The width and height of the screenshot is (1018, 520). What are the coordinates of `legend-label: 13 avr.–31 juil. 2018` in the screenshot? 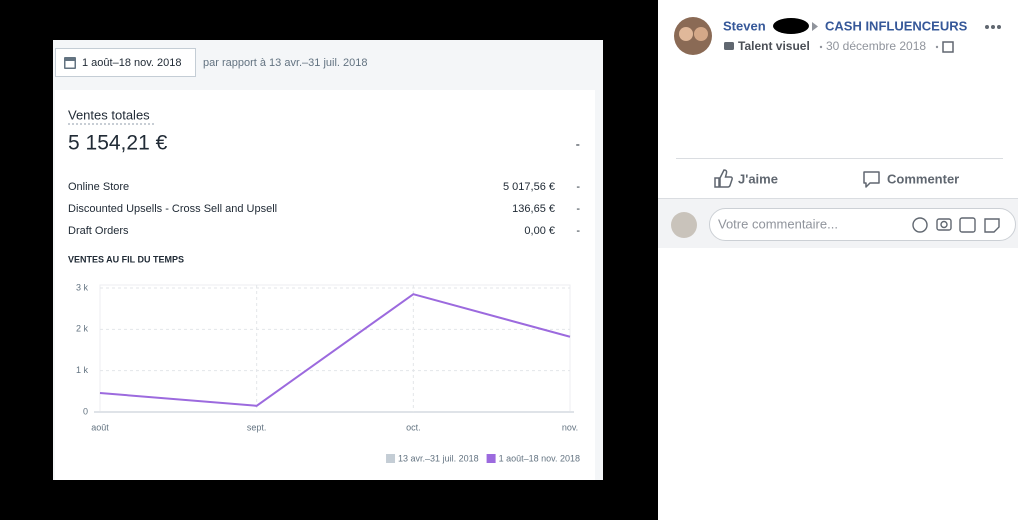 It's located at (438, 458).